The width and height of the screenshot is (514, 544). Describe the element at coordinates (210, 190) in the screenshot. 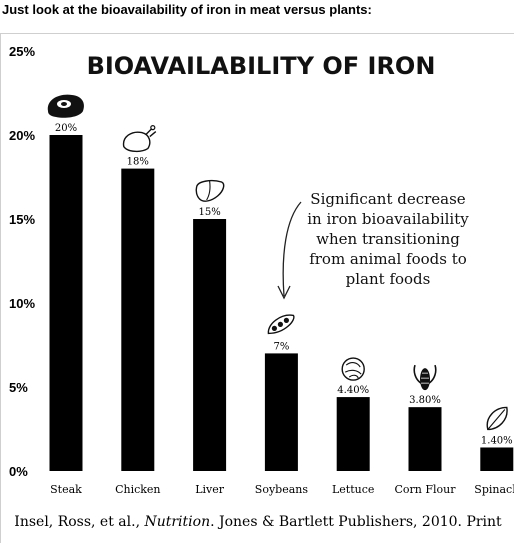

I see `liver-icon` at that location.